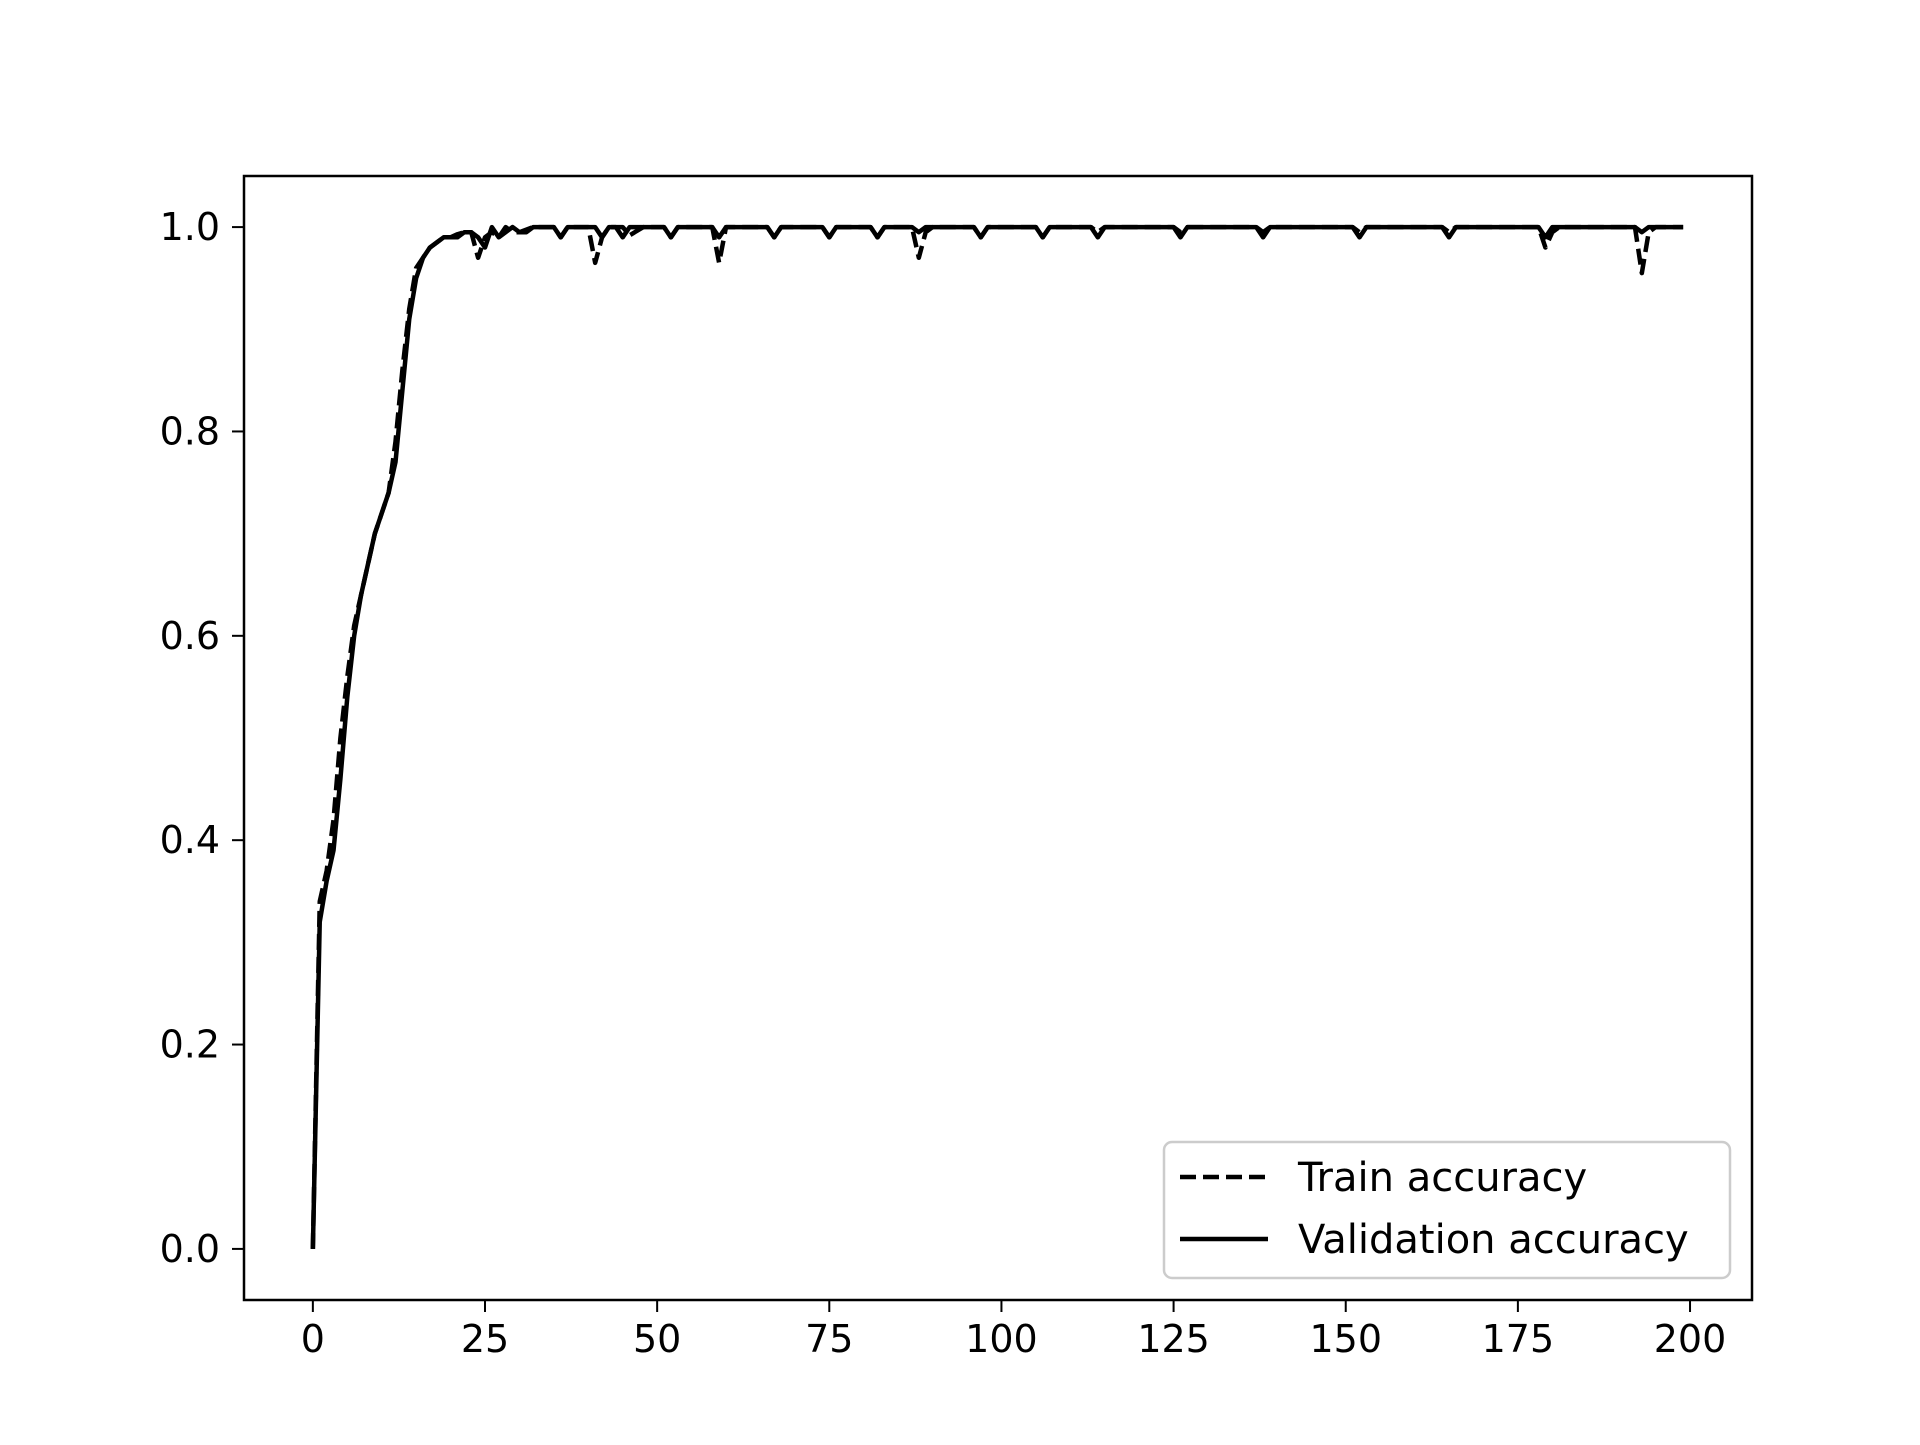  I want to click on x-tick-label: 0, so click(313, 1339).